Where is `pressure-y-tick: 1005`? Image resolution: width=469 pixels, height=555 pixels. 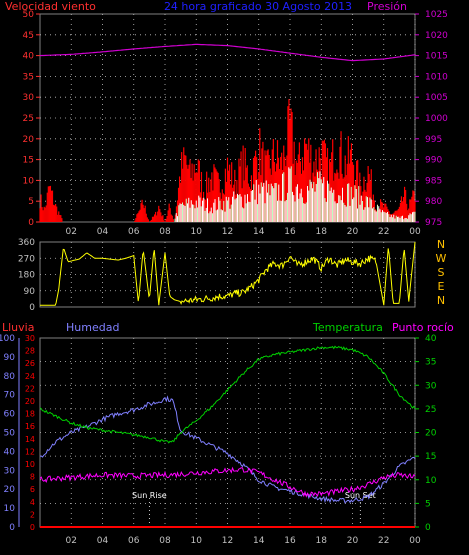
pressure-y-tick: 1005 is located at coordinates (436, 98).